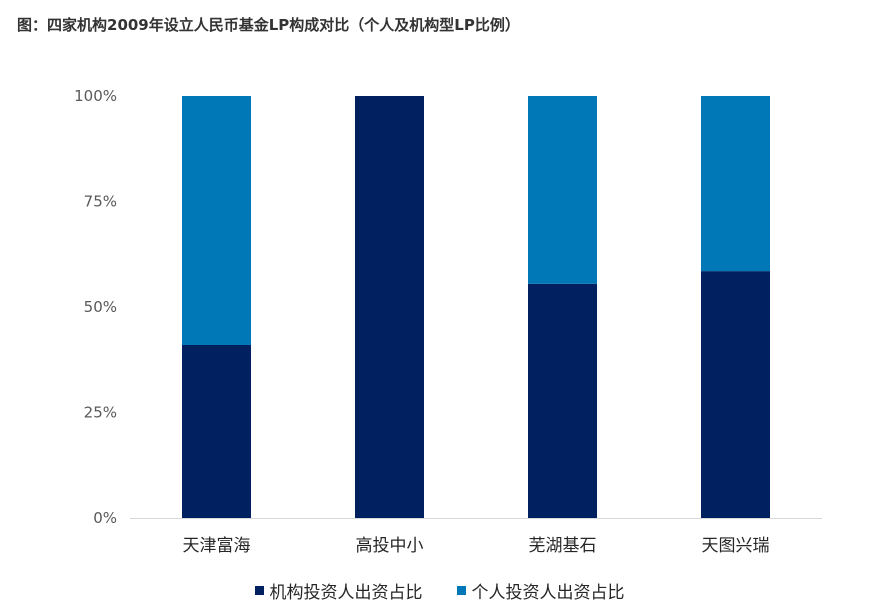 This screenshot has width=879, height=612. I want to click on y-tick-label: 25%, so click(100, 413).